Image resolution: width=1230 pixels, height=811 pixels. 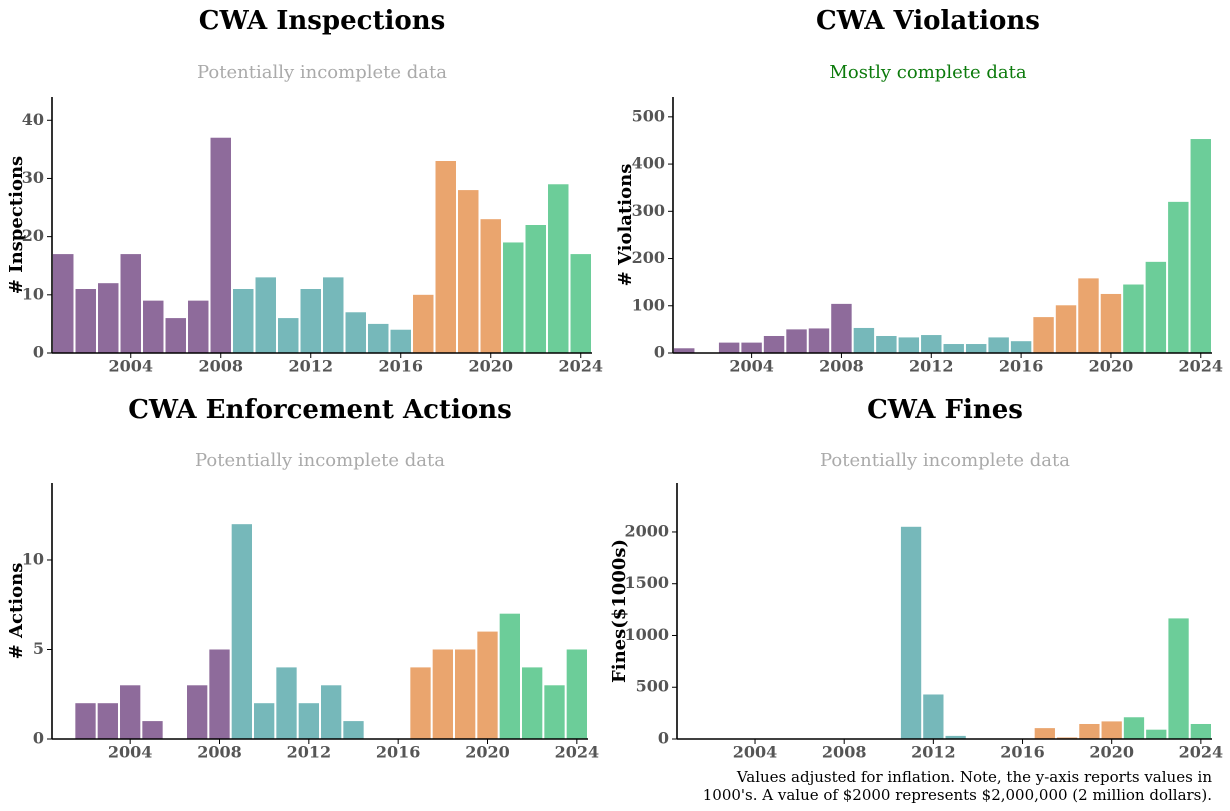 I want to click on y-axis-label: # Inspections, so click(x=16, y=225).